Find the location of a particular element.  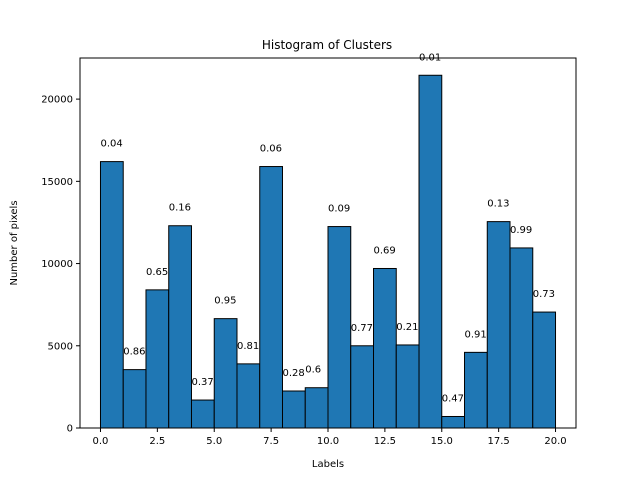

bar-value-label: 0.65 is located at coordinates (157, 272).